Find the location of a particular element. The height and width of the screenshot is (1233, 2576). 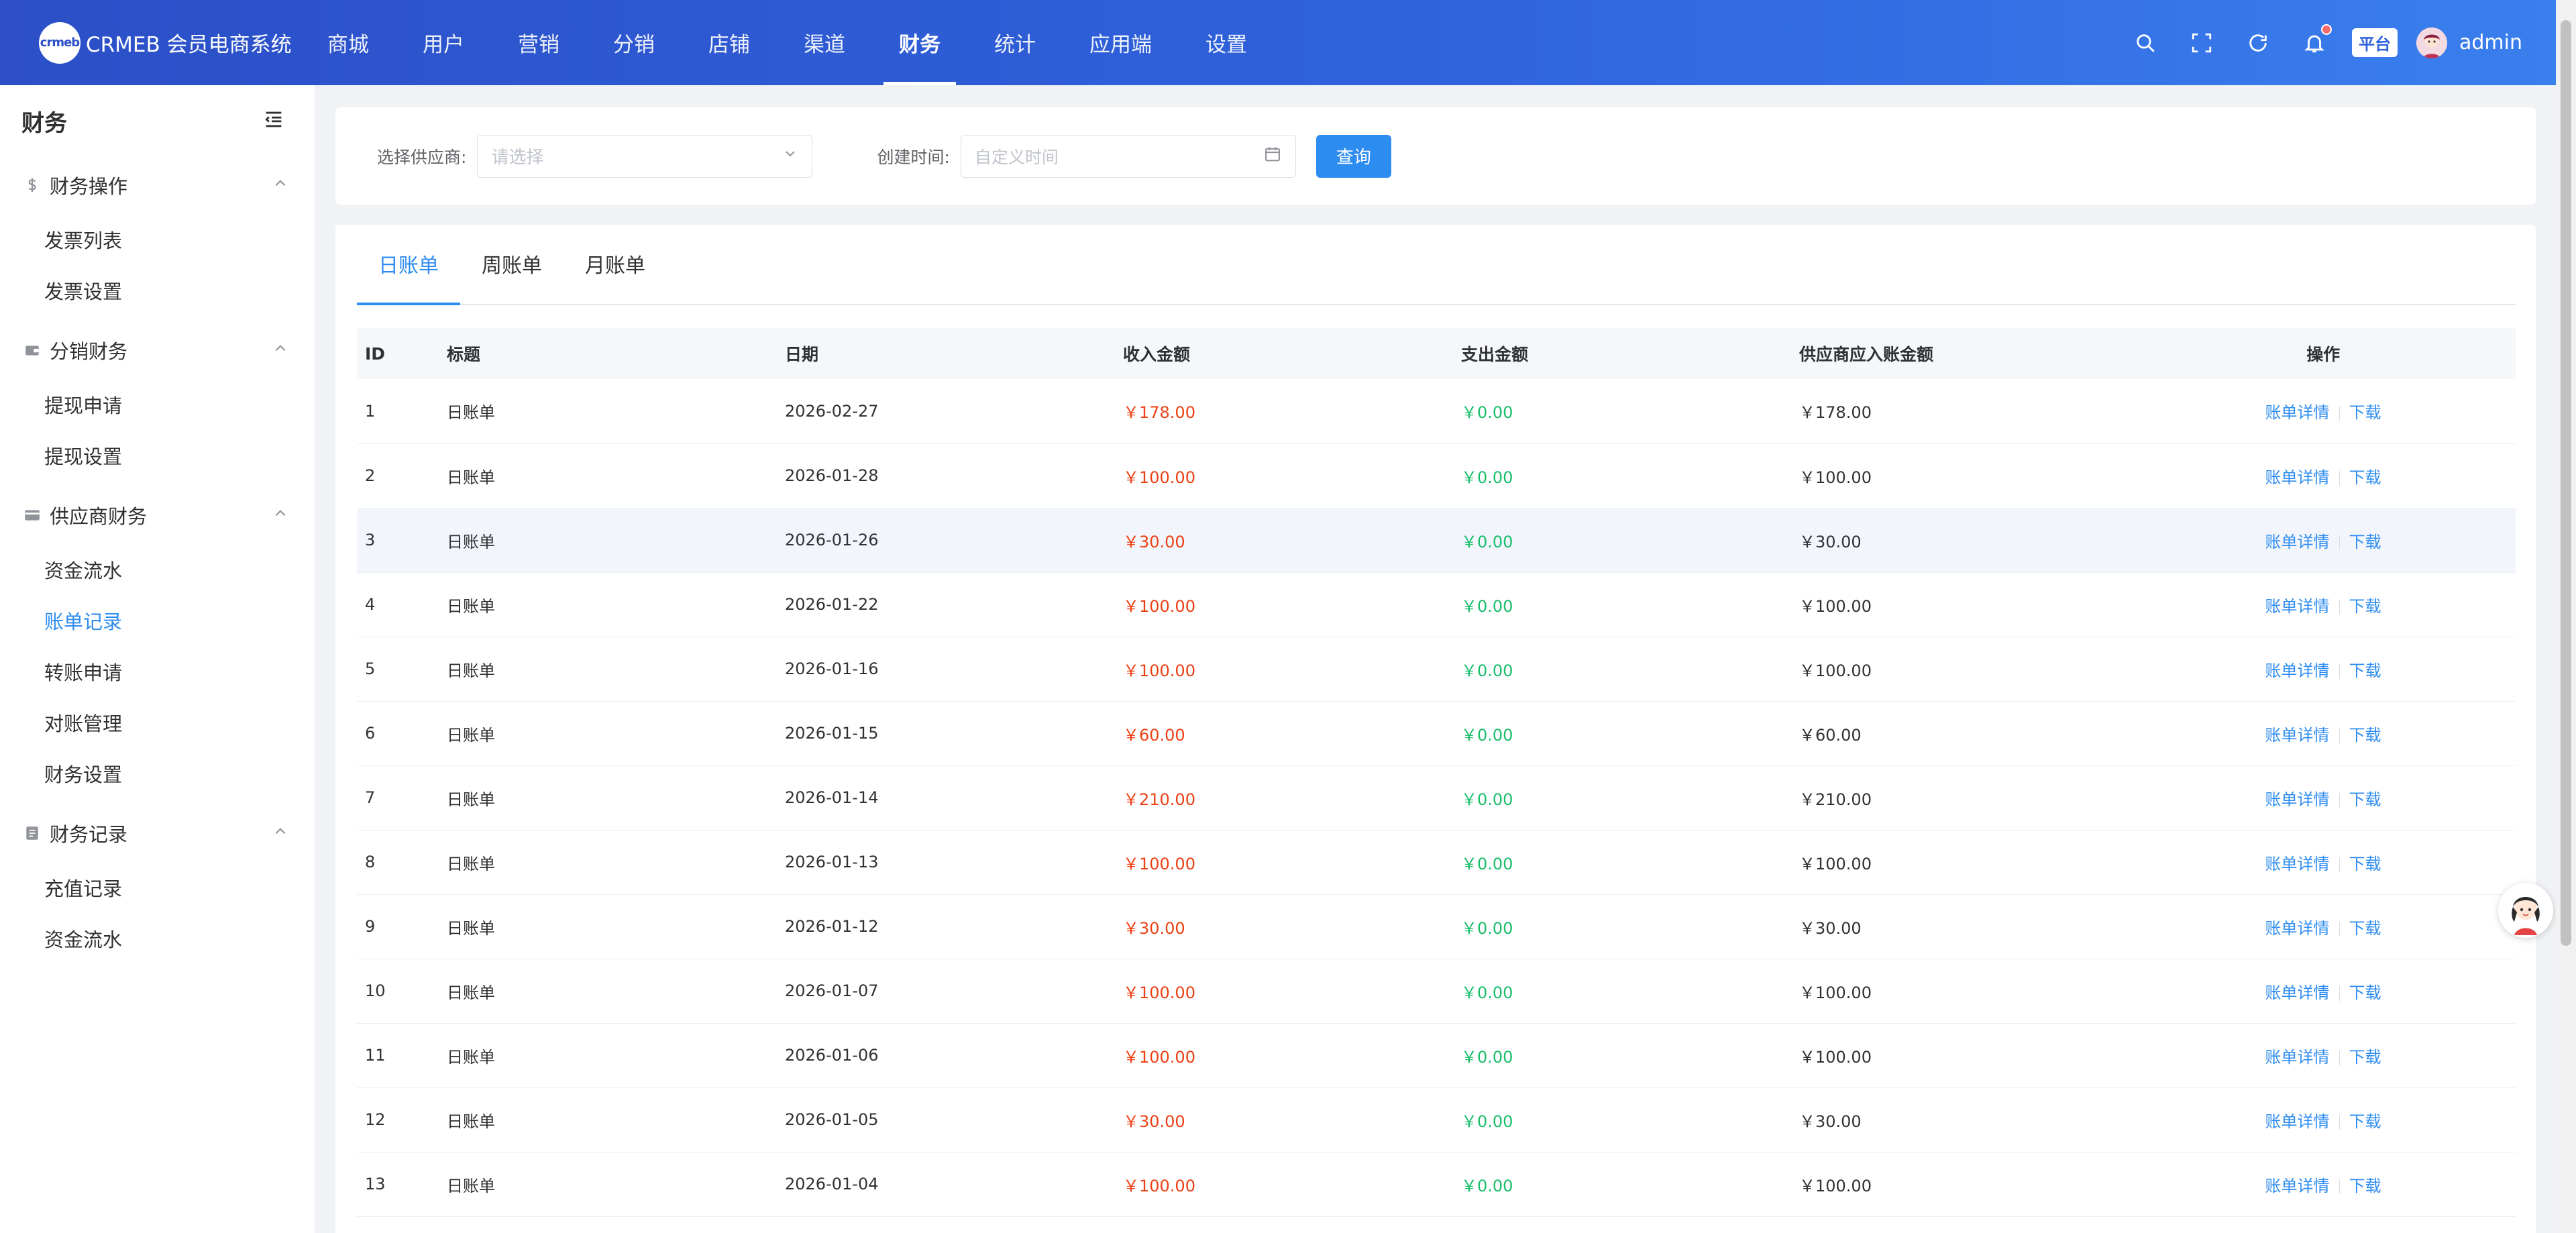

user-avatar is located at coordinates (2431, 43).